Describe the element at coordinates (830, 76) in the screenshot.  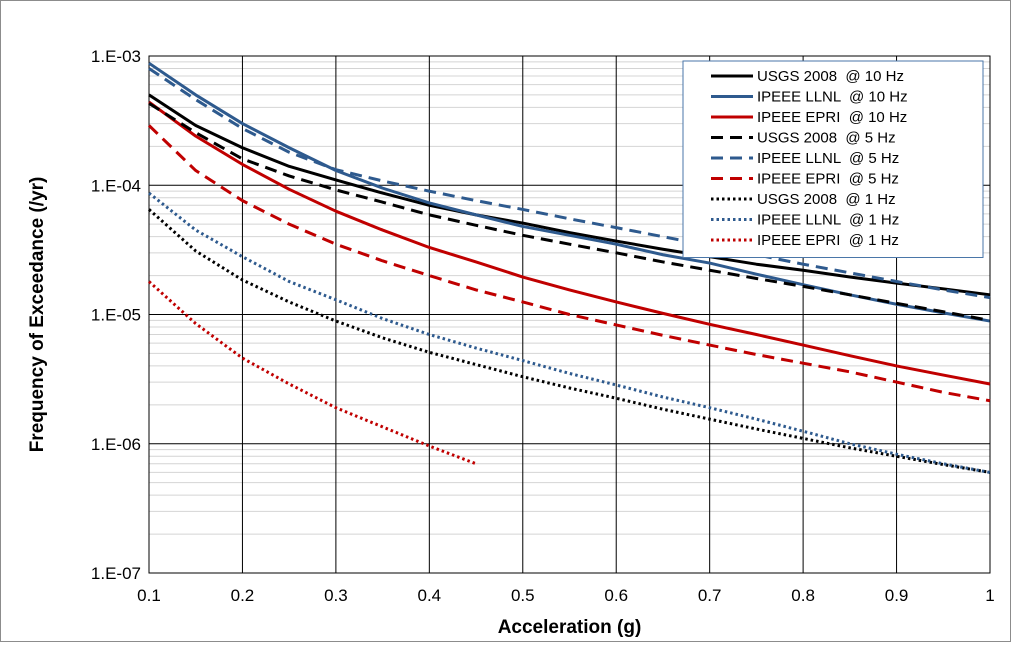
I see `legend-label-1: USGS 2008 @ 10 Hz` at that location.